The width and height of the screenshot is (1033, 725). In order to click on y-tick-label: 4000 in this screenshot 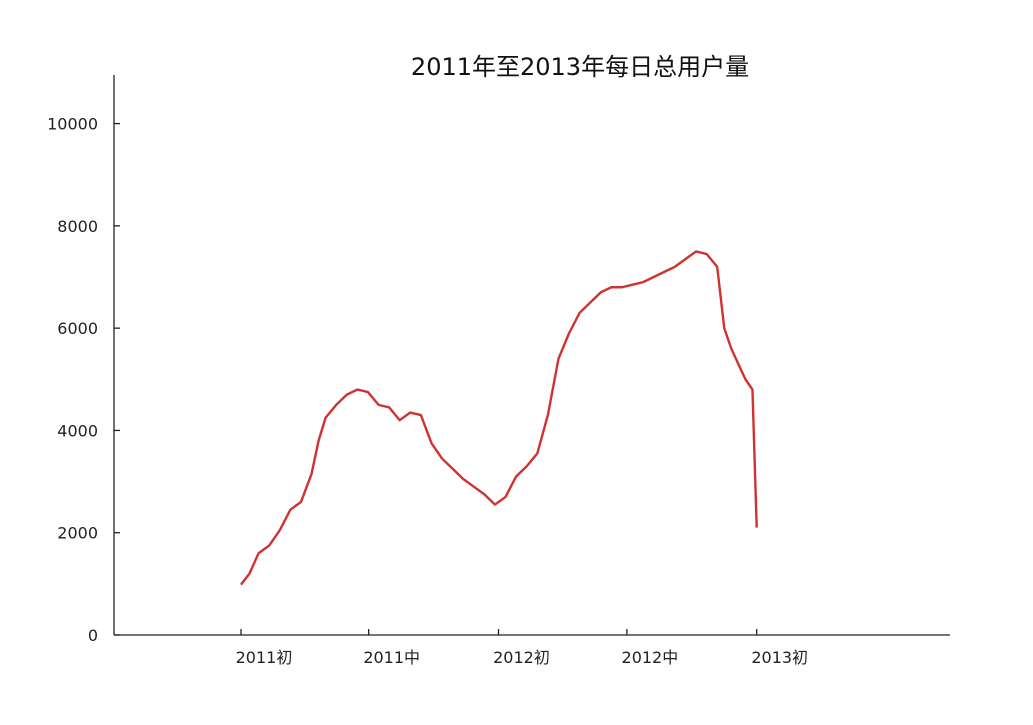, I will do `click(77, 430)`.